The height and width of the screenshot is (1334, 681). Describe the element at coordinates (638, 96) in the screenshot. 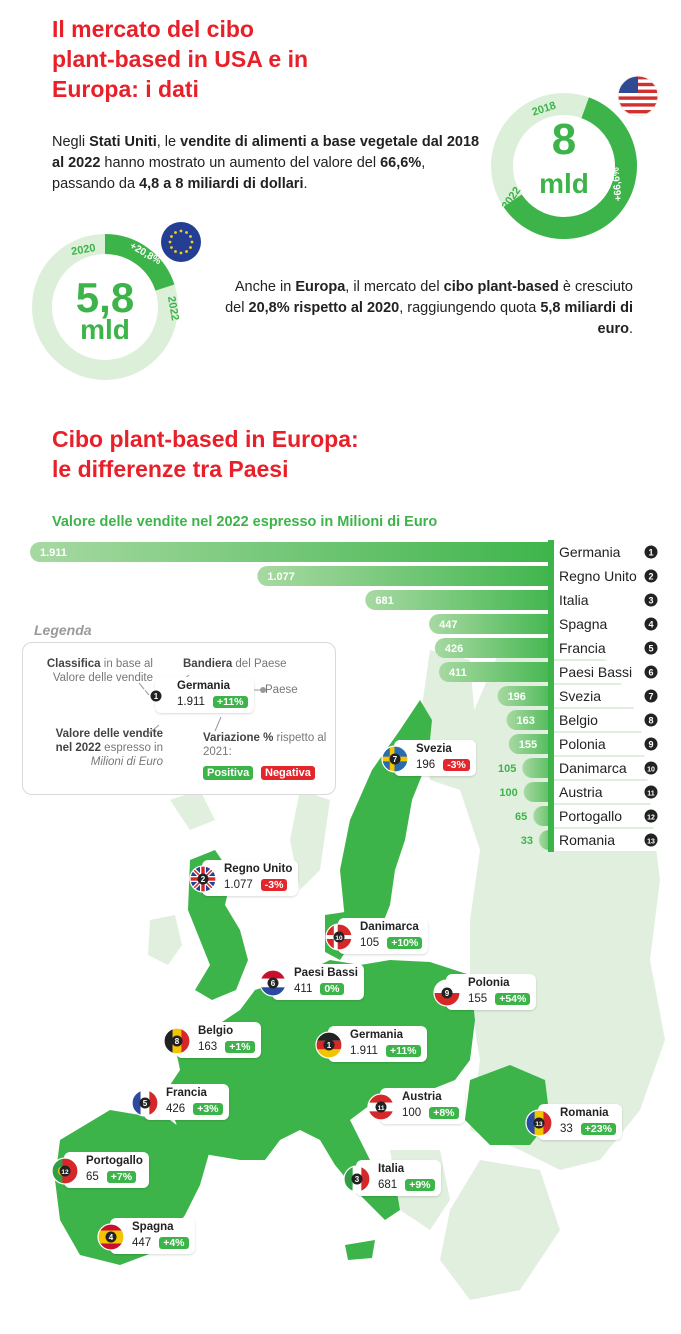

I see `usa-flag-icon` at that location.